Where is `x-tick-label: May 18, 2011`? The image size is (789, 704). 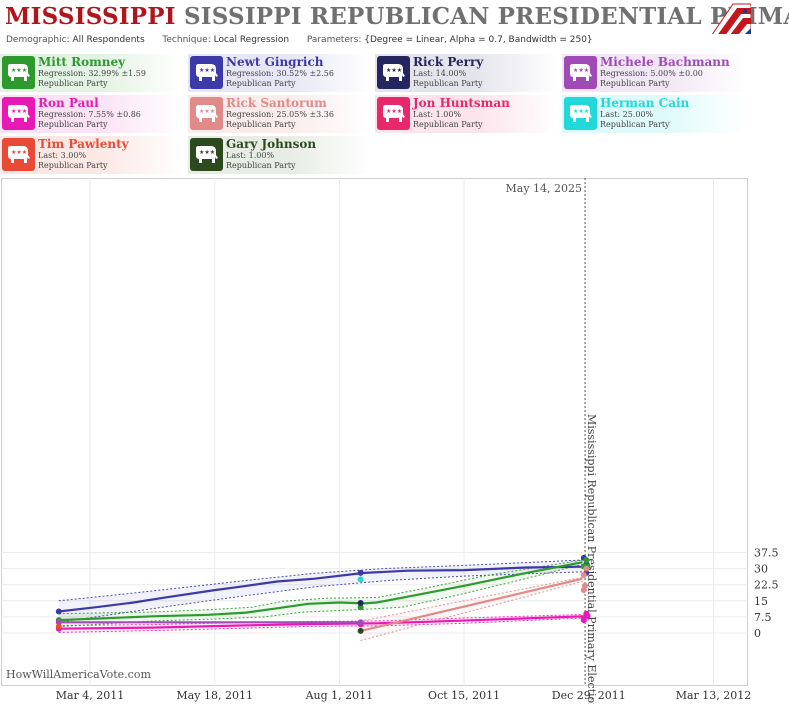
x-tick-label: May 18, 2011 is located at coordinates (214, 695).